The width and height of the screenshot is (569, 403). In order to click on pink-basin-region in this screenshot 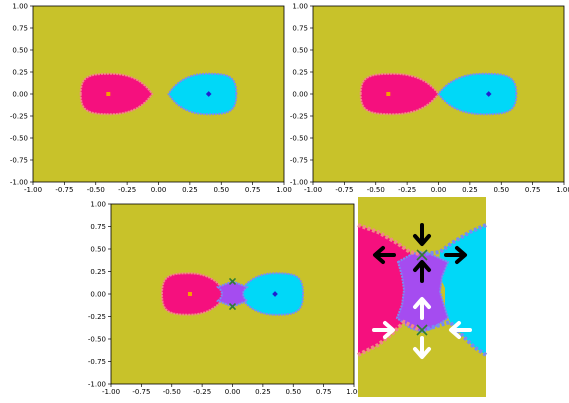, I will do `click(116, 94)`.